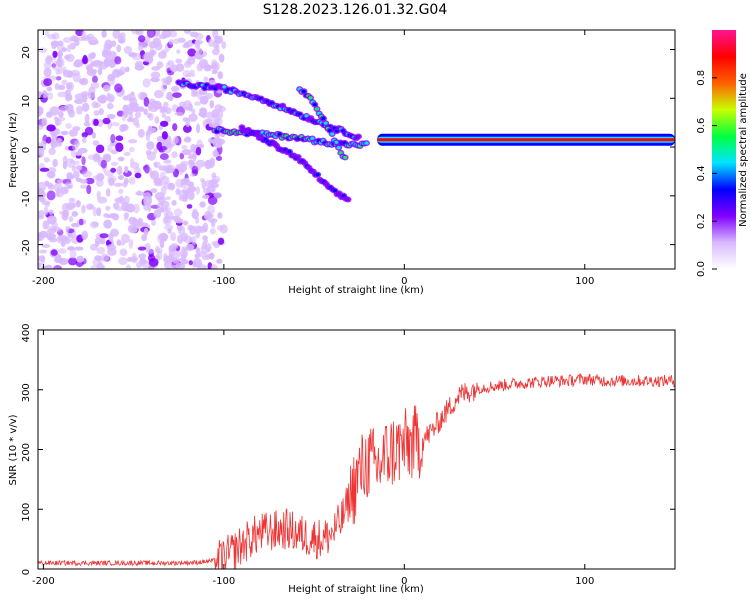  What do you see at coordinates (224, 281) in the screenshot?
I see `spectrogram-x-tick-label: -100` at bounding box center [224, 281].